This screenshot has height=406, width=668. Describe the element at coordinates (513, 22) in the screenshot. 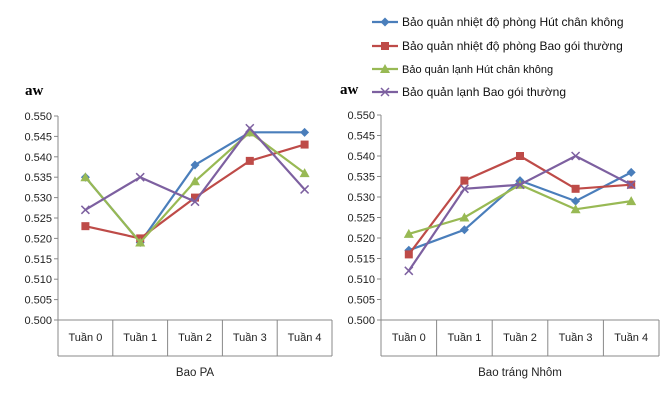

I see `legend-label: Bảo quản nhiệt độ phòng Hút chân không` at that location.